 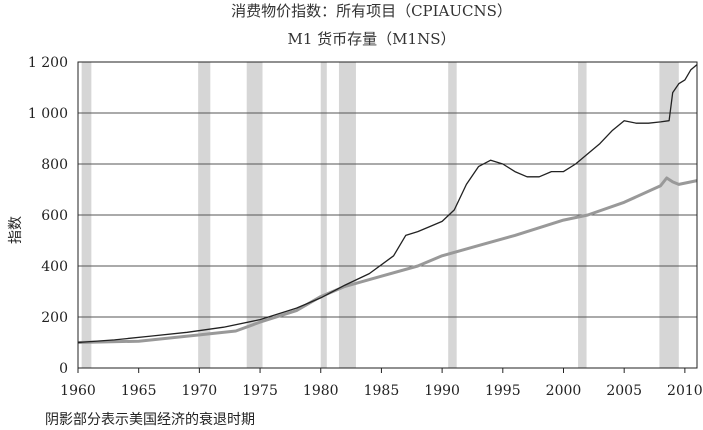 What do you see at coordinates (139, 391) in the screenshot?
I see `x-tick-label-1: 1965` at bounding box center [139, 391].